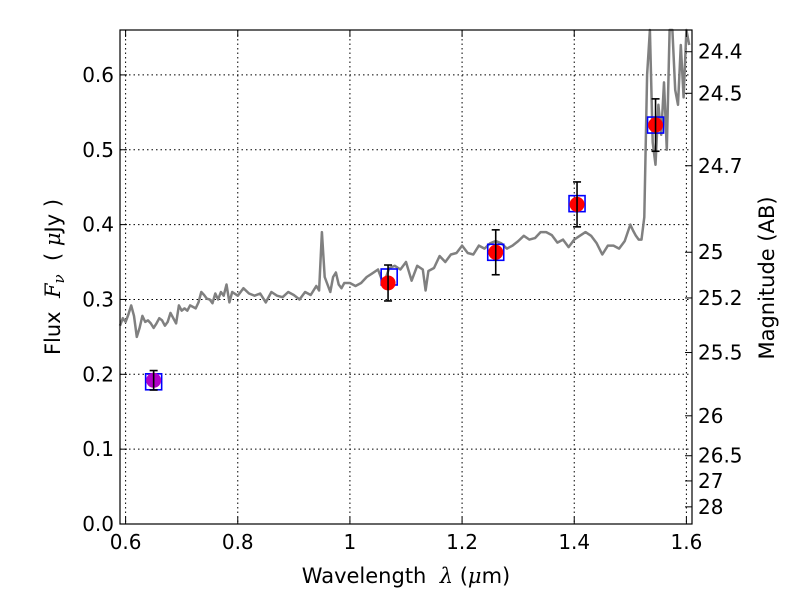 This screenshot has width=800, height=600. I want to click on y-tick-label: 0.3, so click(98, 299).